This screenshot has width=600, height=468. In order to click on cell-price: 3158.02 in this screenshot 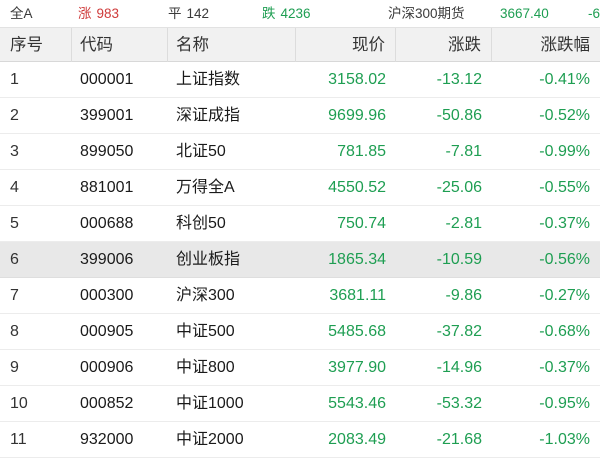, I will do `click(357, 79)`.